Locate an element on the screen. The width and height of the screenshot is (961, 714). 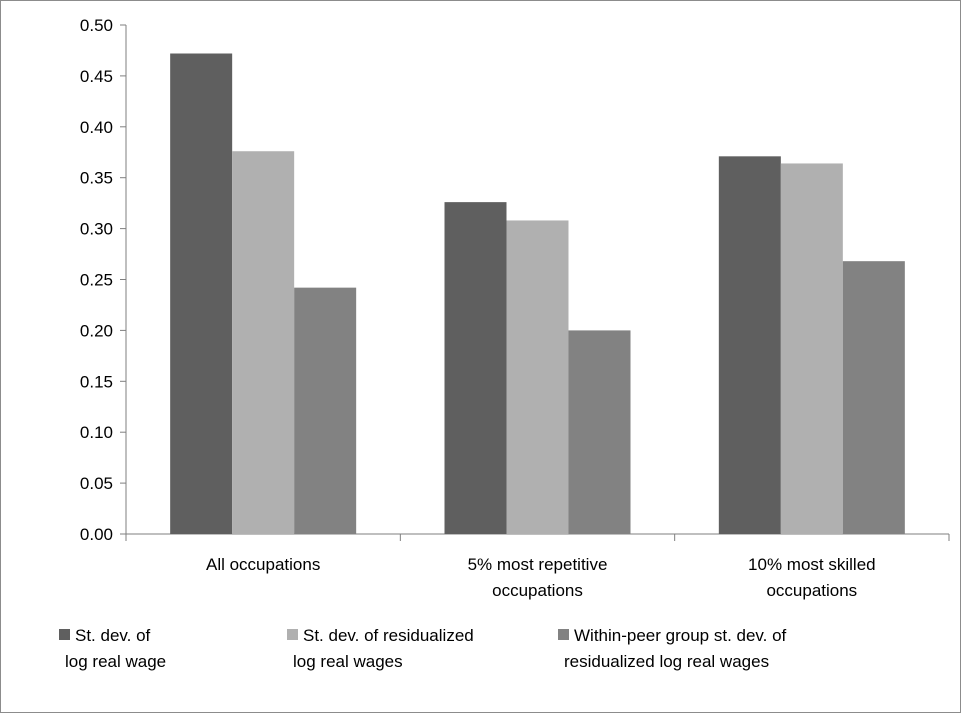
legend-label: Within-peer group st. dev. of is located at coordinates (680, 635).